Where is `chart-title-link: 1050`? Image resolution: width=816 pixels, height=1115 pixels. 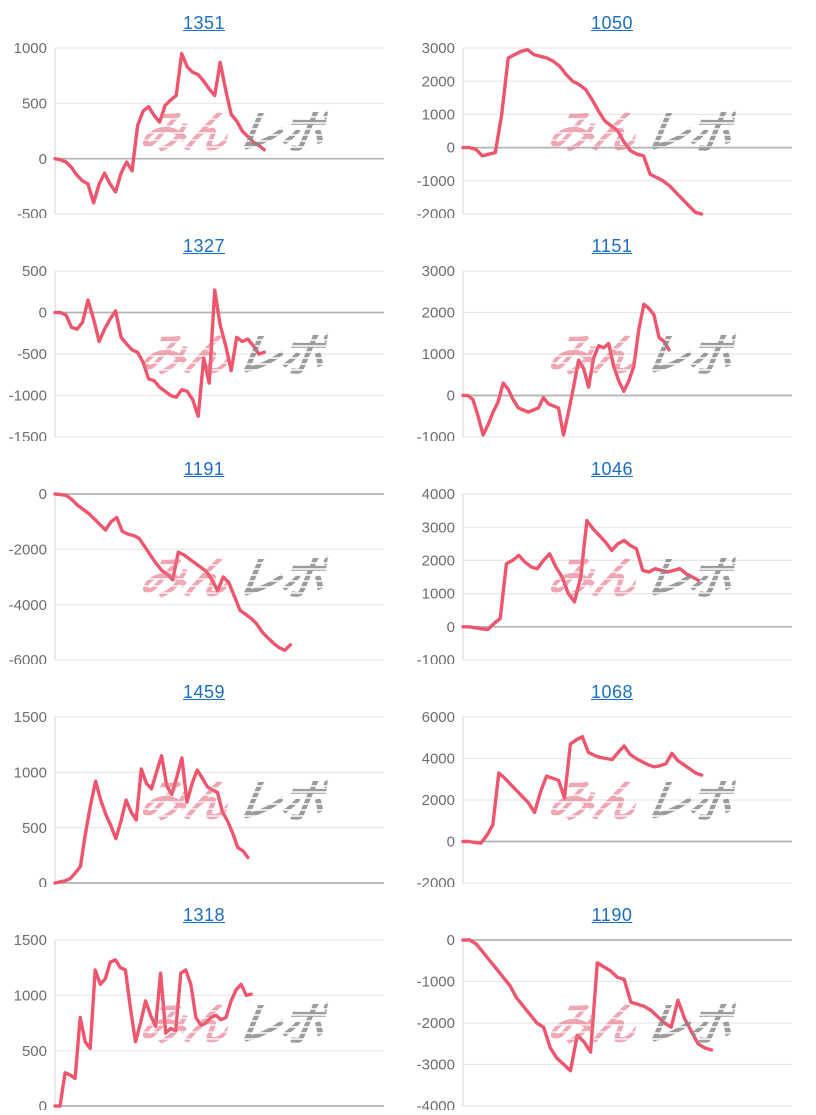
chart-title-link: 1050 is located at coordinates (612, 22).